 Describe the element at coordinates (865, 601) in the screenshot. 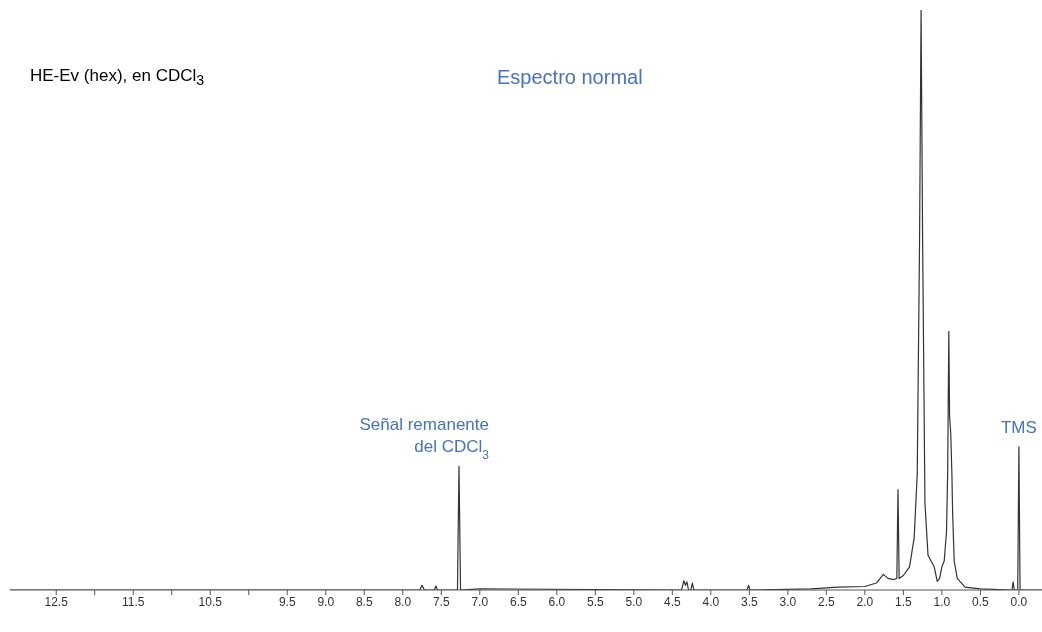

I see `x-tick-label: 2.0` at that location.